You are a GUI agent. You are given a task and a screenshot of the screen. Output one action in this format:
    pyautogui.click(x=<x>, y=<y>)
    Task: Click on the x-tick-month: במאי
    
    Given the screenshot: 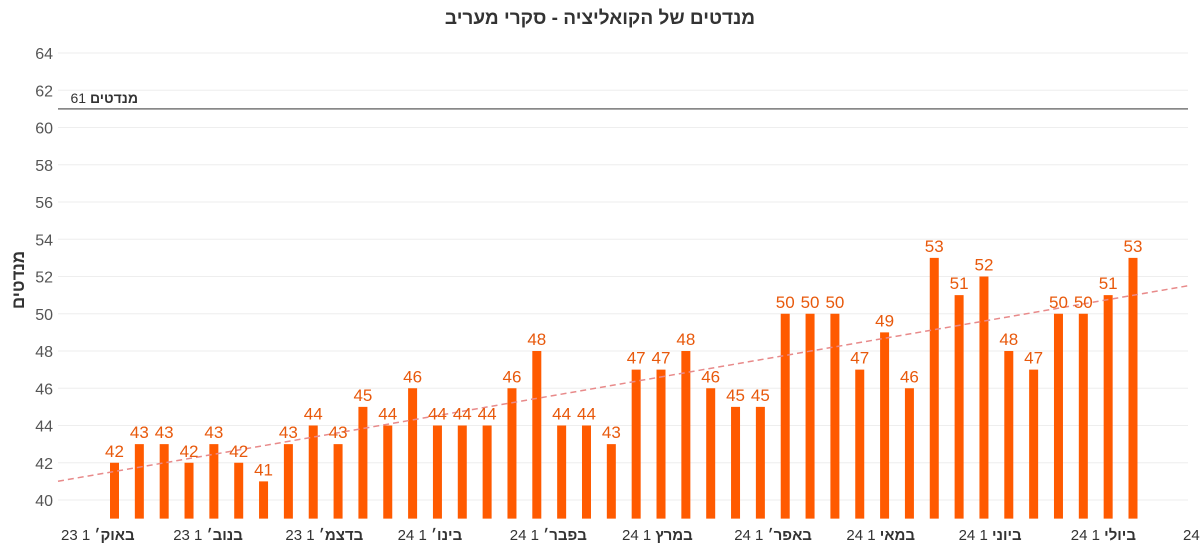 What is the action you would take?
    pyautogui.click(x=898, y=535)
    